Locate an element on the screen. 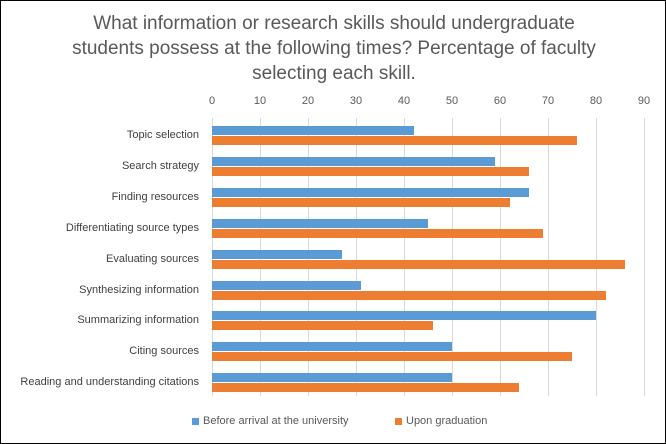  category-label: Summarizing information is located at coordinates (138, 320).